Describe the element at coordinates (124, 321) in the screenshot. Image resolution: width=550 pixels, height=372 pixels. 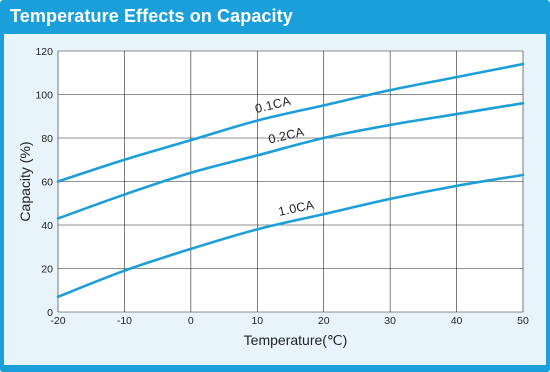
I see `x-tick-label: -10` at that location.